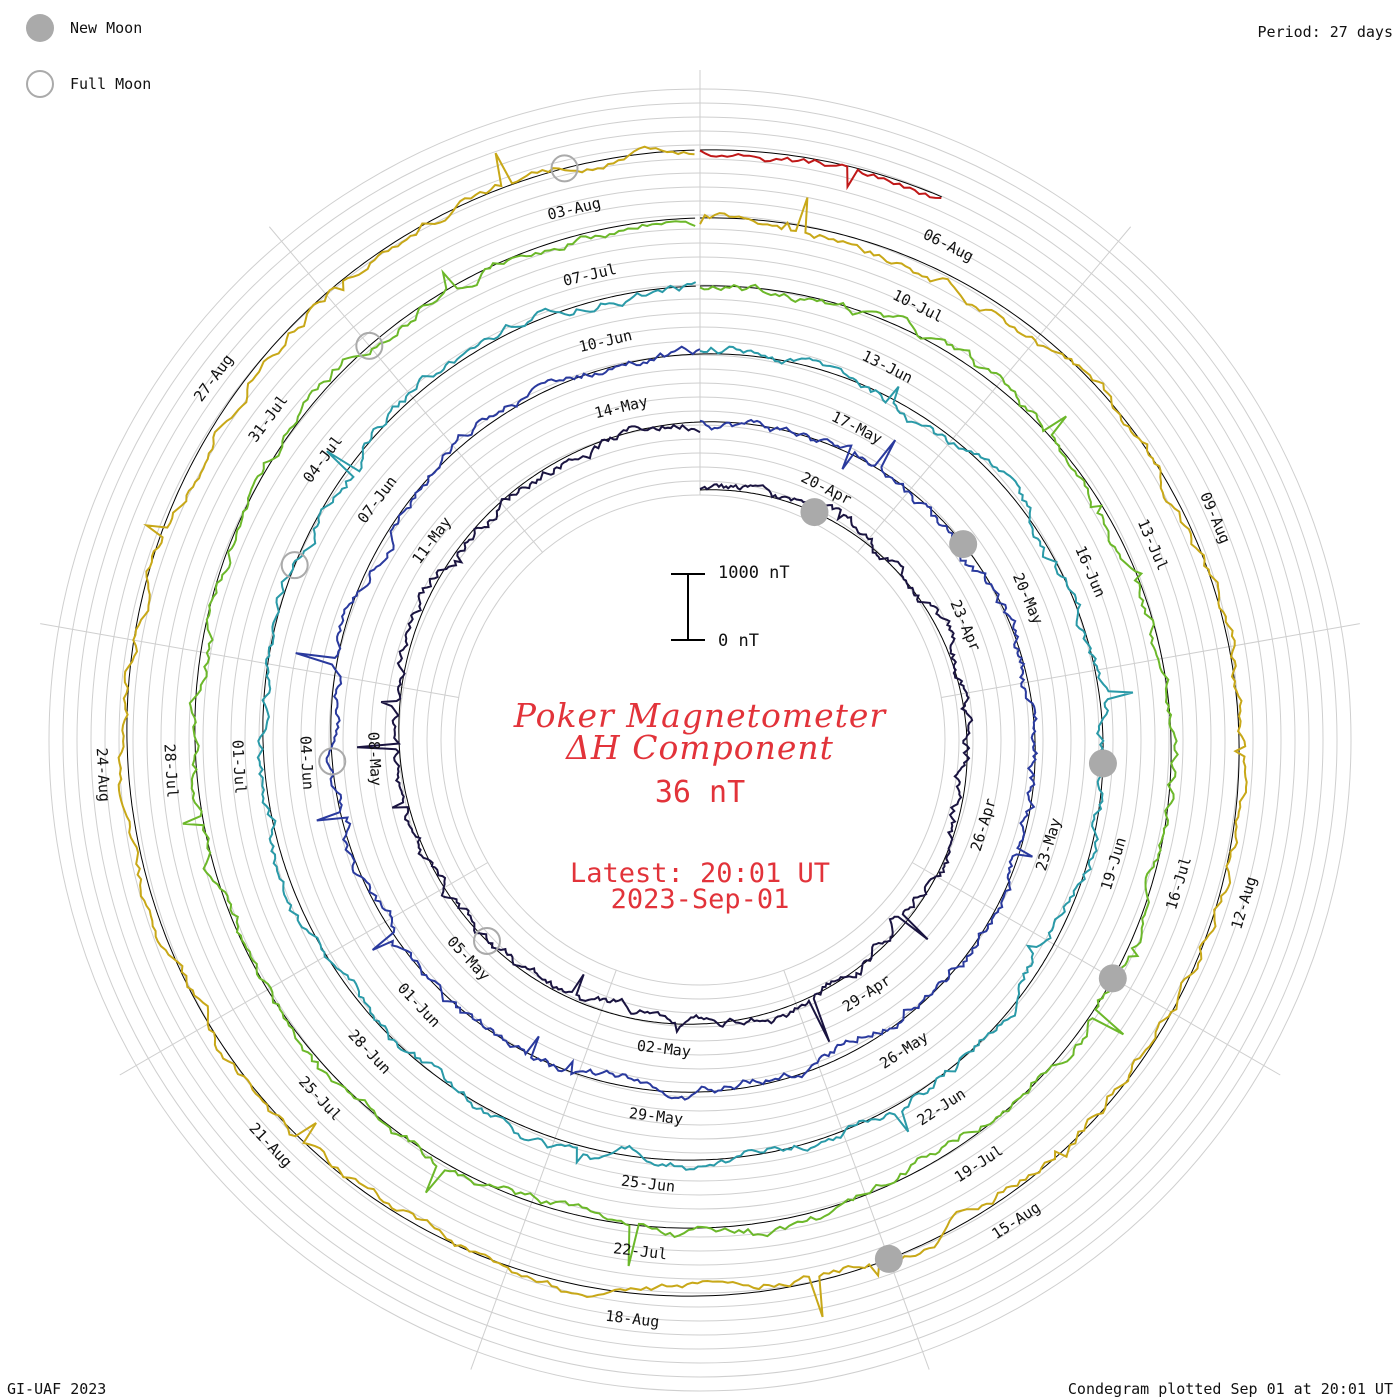 The width and height of the screenshot is (1400, 1400). I want to click on date-label: 08-May, so click(374, 758).